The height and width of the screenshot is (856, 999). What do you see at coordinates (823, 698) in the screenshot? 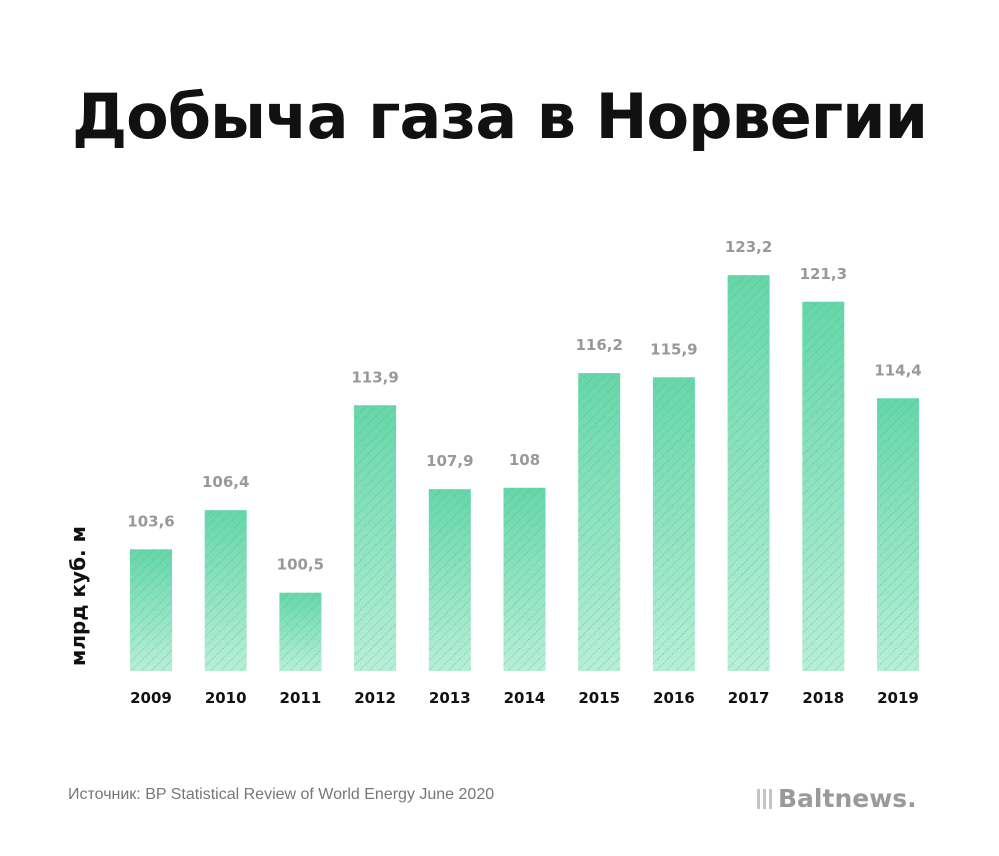
I see `x-tick-label: 2018` at bounding box center [823, 698].